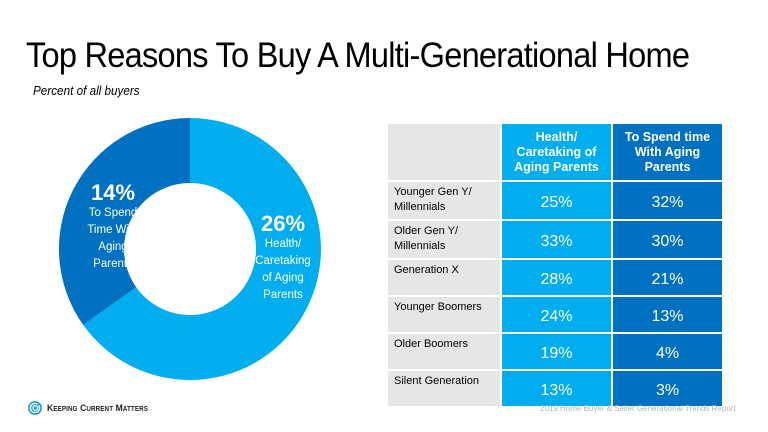  Describe the element at coordinates (283, 244) in the screenshot. I see `donut-text-line: Health/` at that location.